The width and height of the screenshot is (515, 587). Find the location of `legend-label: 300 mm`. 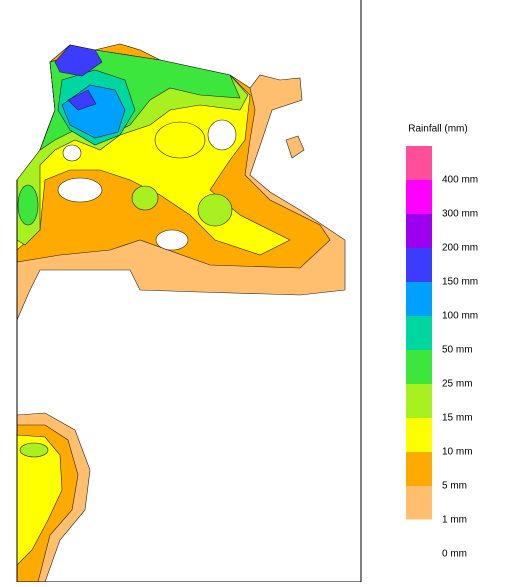

legend-label: 300 mm is located at coordinates (460, 214).